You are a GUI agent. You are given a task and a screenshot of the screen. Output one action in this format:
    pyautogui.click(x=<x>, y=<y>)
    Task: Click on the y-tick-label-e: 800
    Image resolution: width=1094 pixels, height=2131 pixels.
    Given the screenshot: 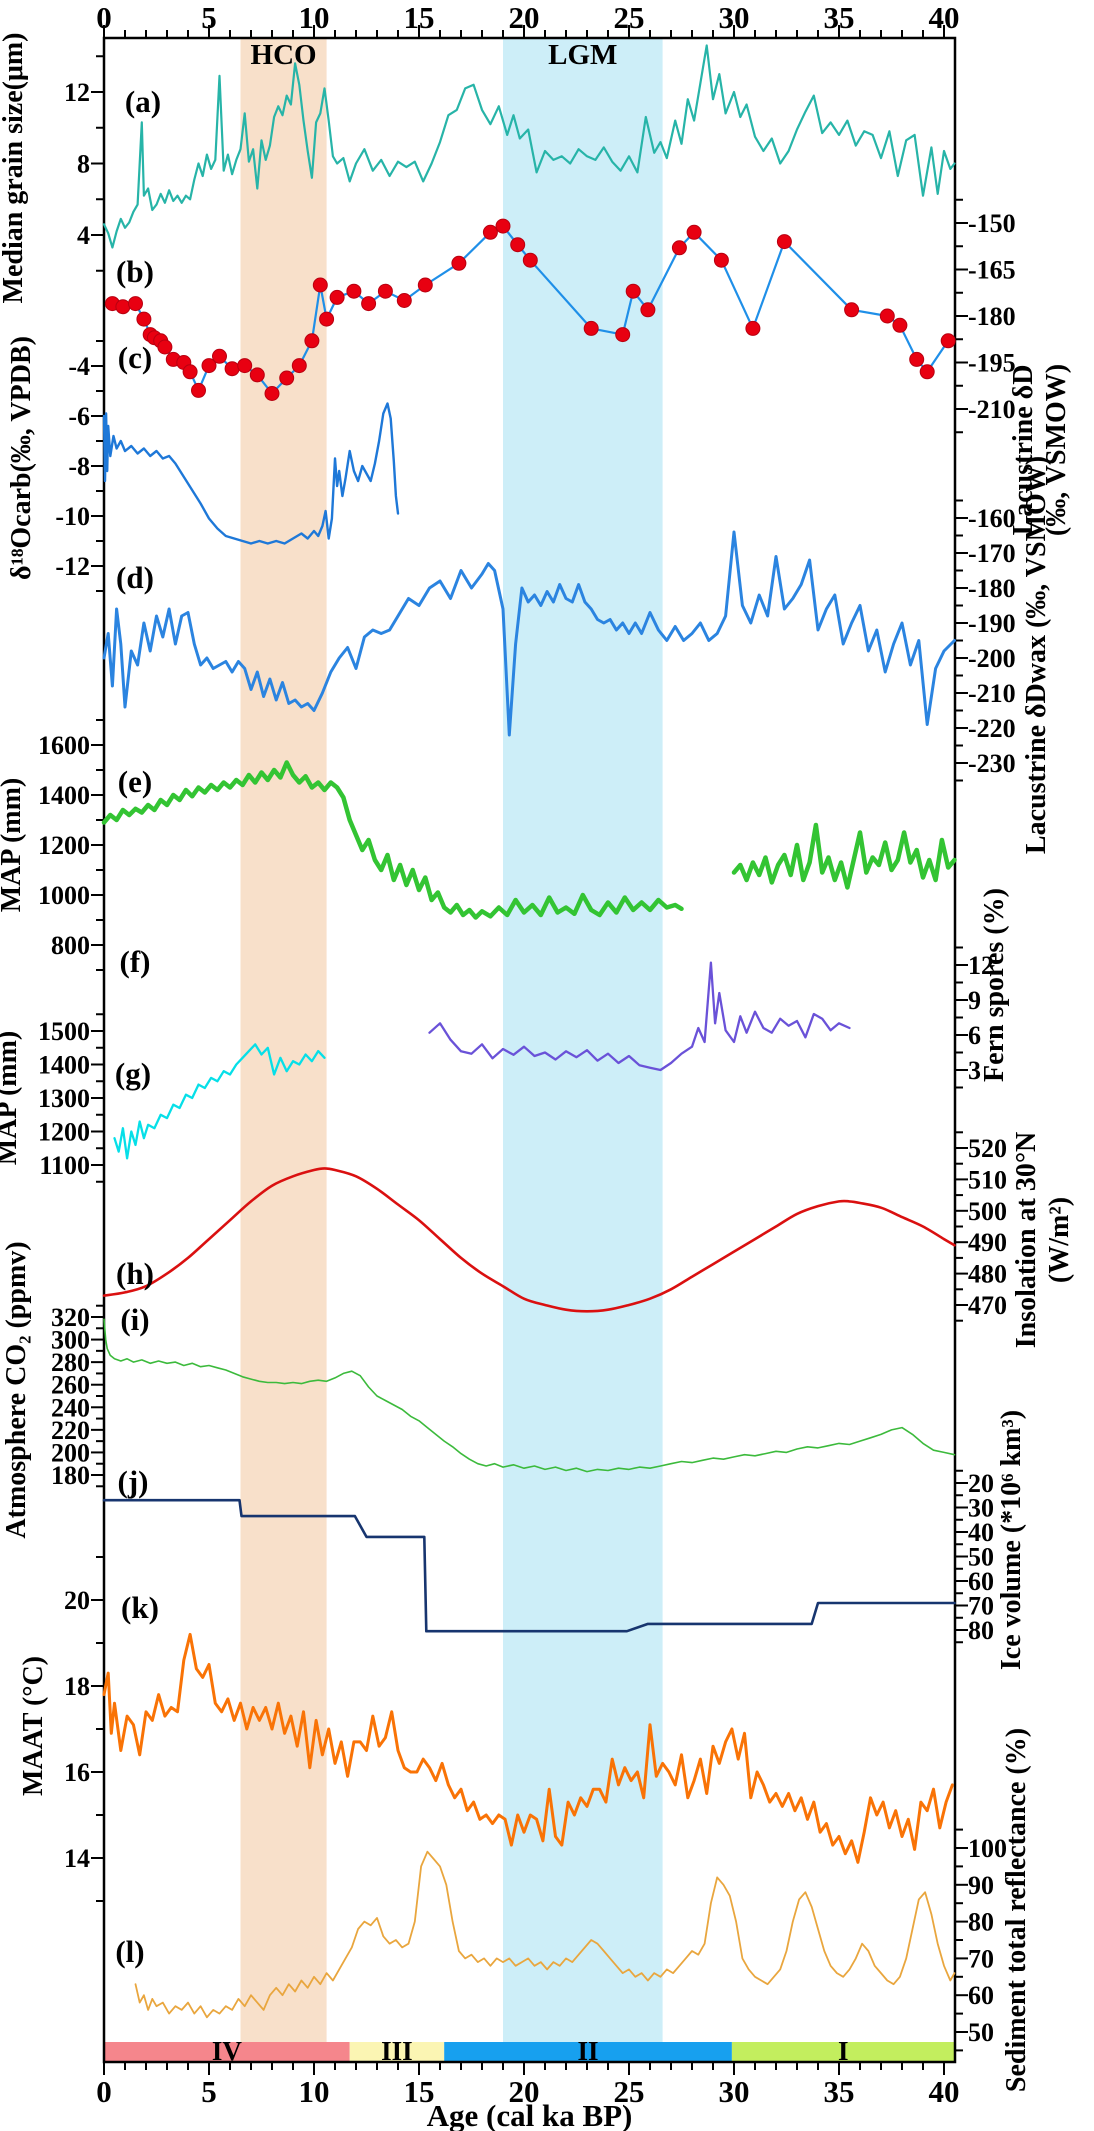 What is the action you would take?
    pyautogui.click(x=70, y=945)
    